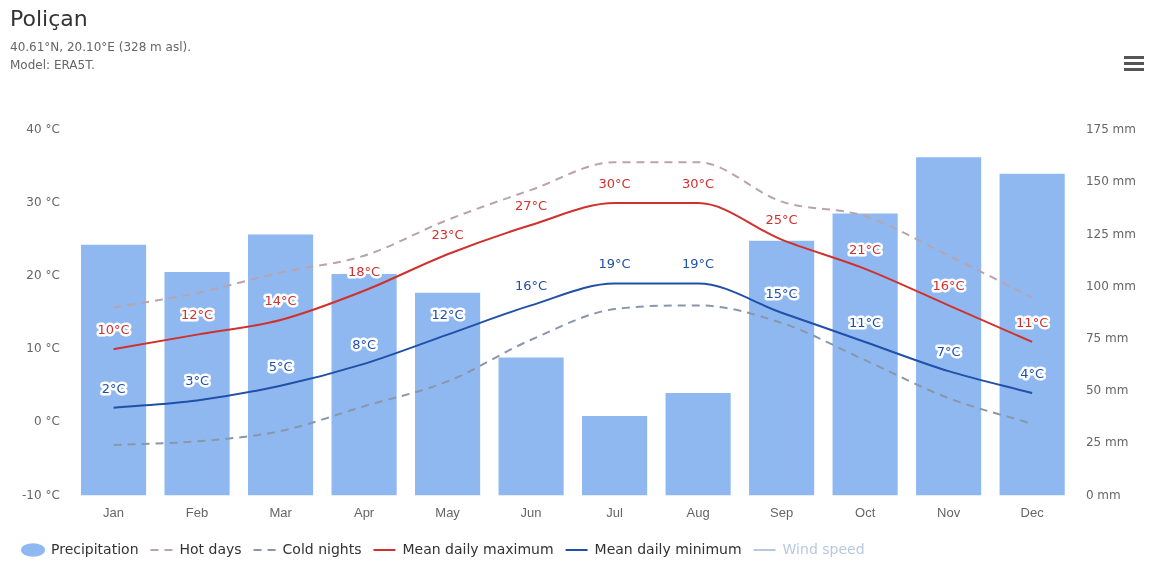  I want to click on data-label: 21°C, so click(865, 249).